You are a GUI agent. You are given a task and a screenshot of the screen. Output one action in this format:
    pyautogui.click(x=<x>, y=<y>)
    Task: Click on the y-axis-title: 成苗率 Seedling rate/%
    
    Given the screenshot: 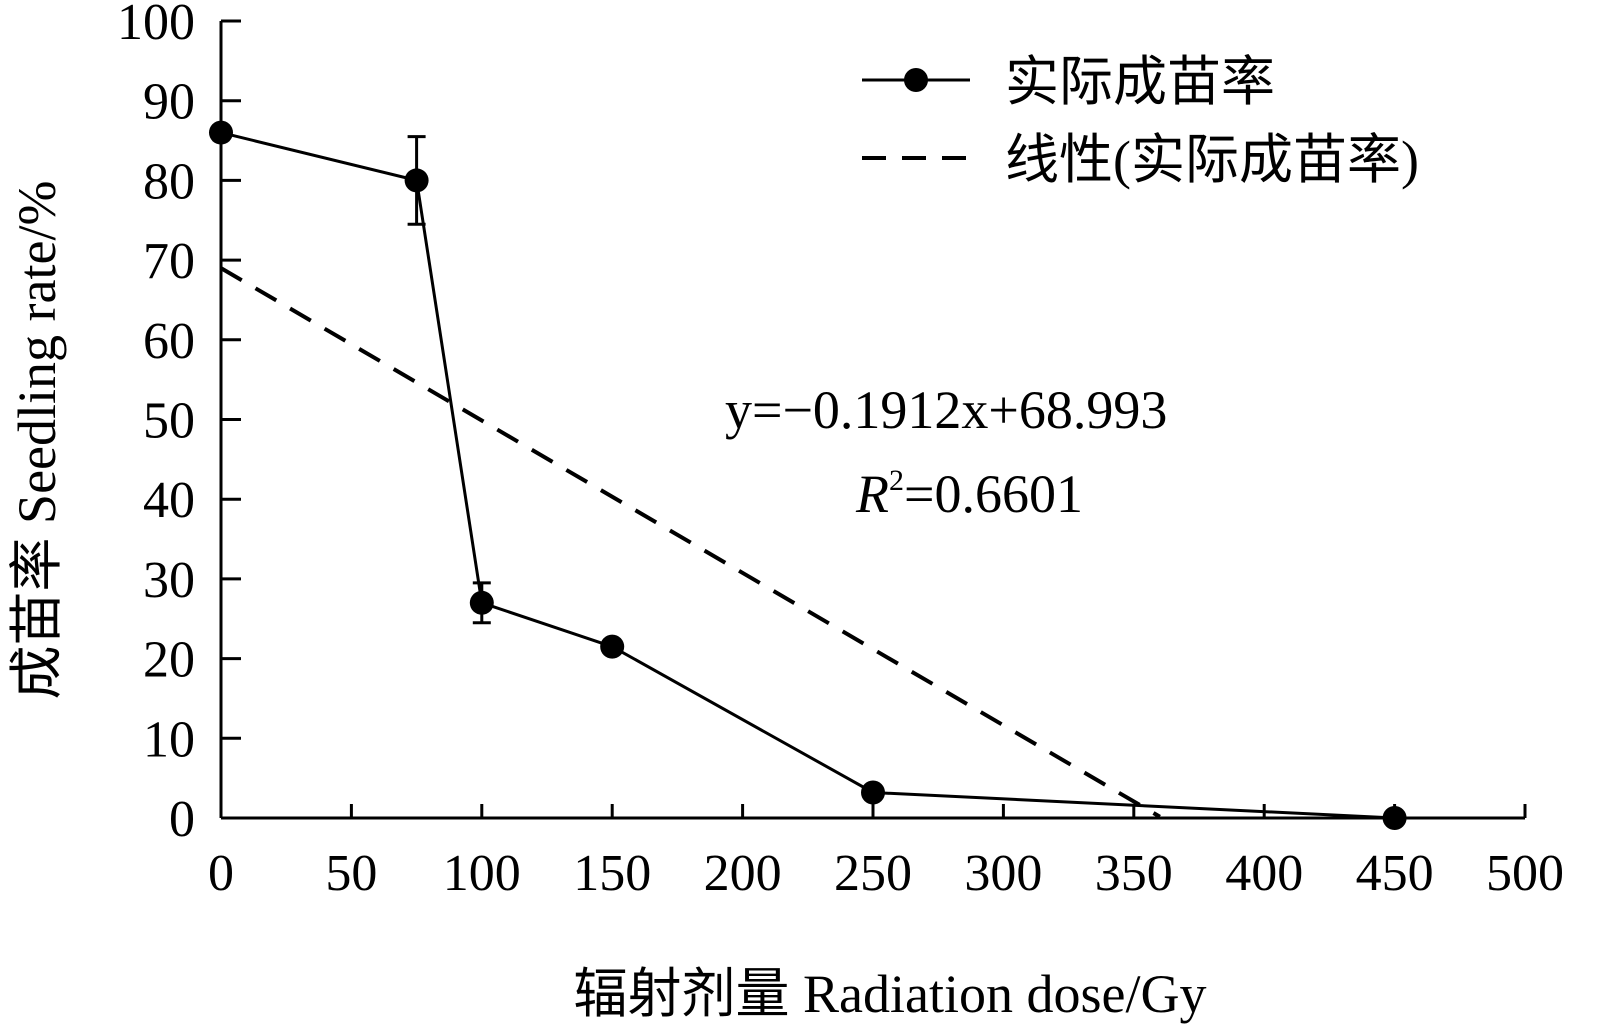 What is the action you would take?
    pyautogui.click(x=37, y=440)
    